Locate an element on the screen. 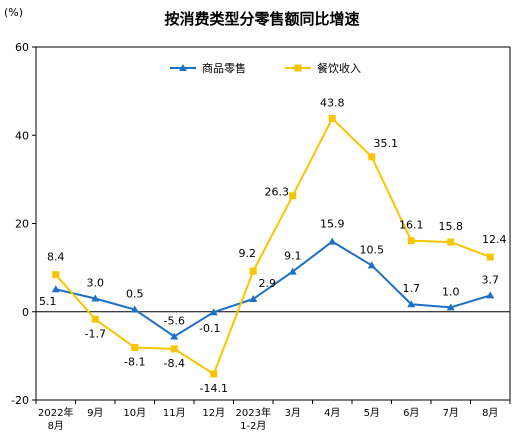  data-label: 15.9 is located at coordinates (332, 224).